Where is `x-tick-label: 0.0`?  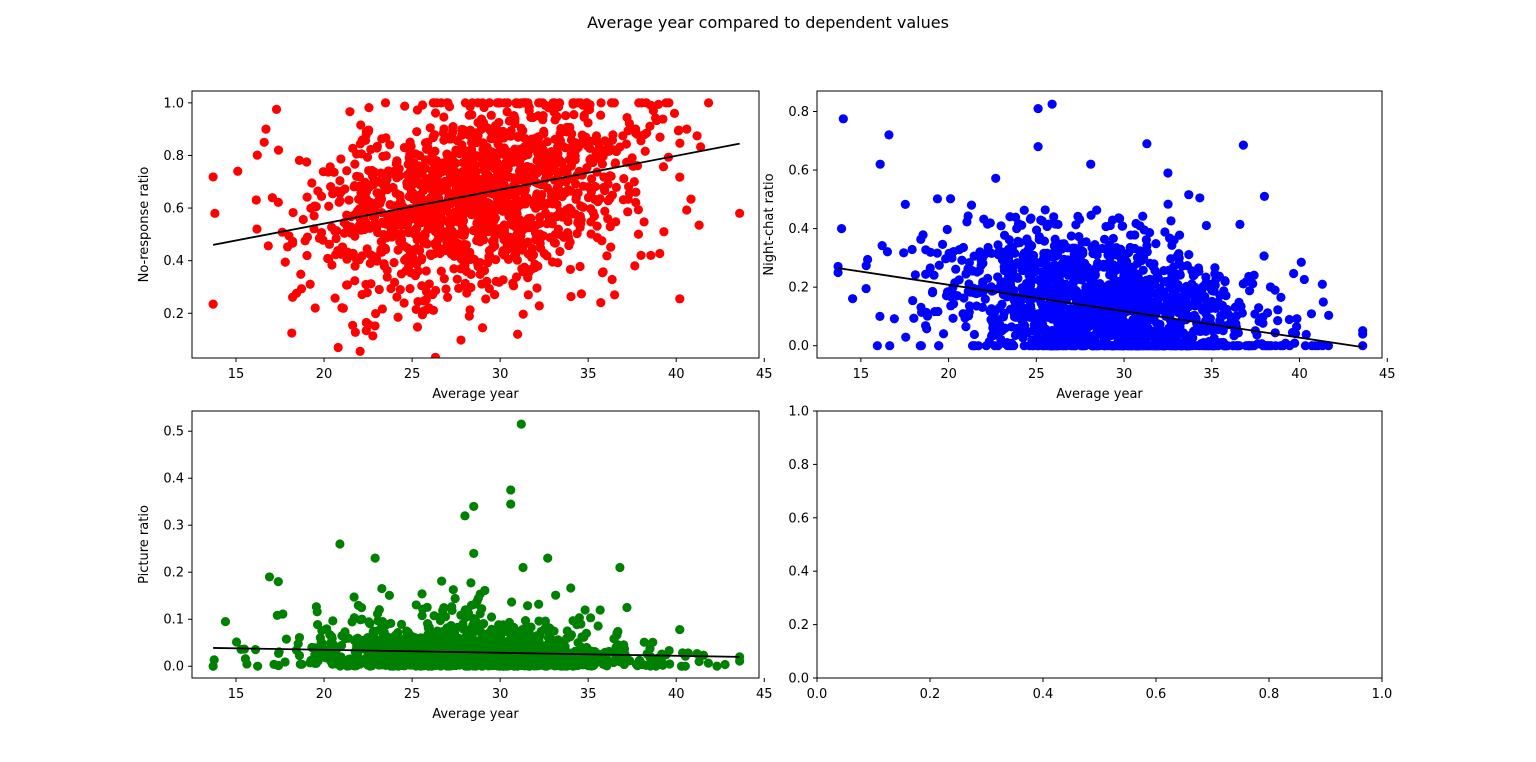 x-tick-label: 0.0 is located at coordinates (817, 694).